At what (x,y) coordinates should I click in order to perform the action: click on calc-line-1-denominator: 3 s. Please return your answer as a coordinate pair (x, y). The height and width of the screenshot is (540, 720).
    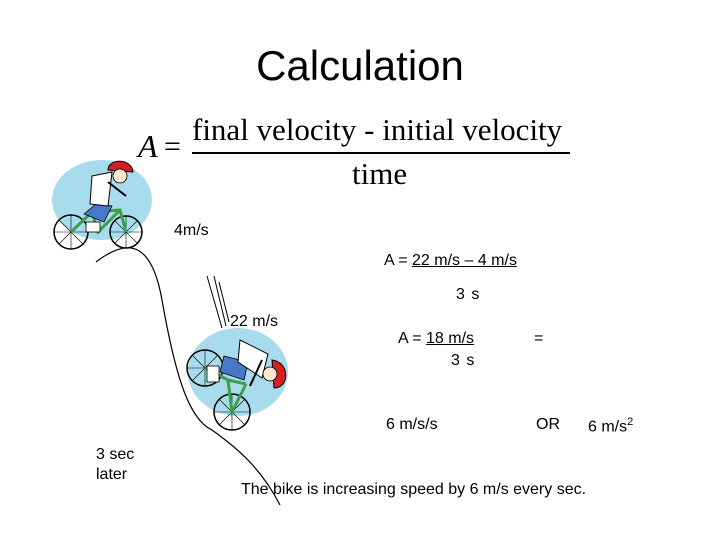
    Looking at the image, I should click on (468, 294).